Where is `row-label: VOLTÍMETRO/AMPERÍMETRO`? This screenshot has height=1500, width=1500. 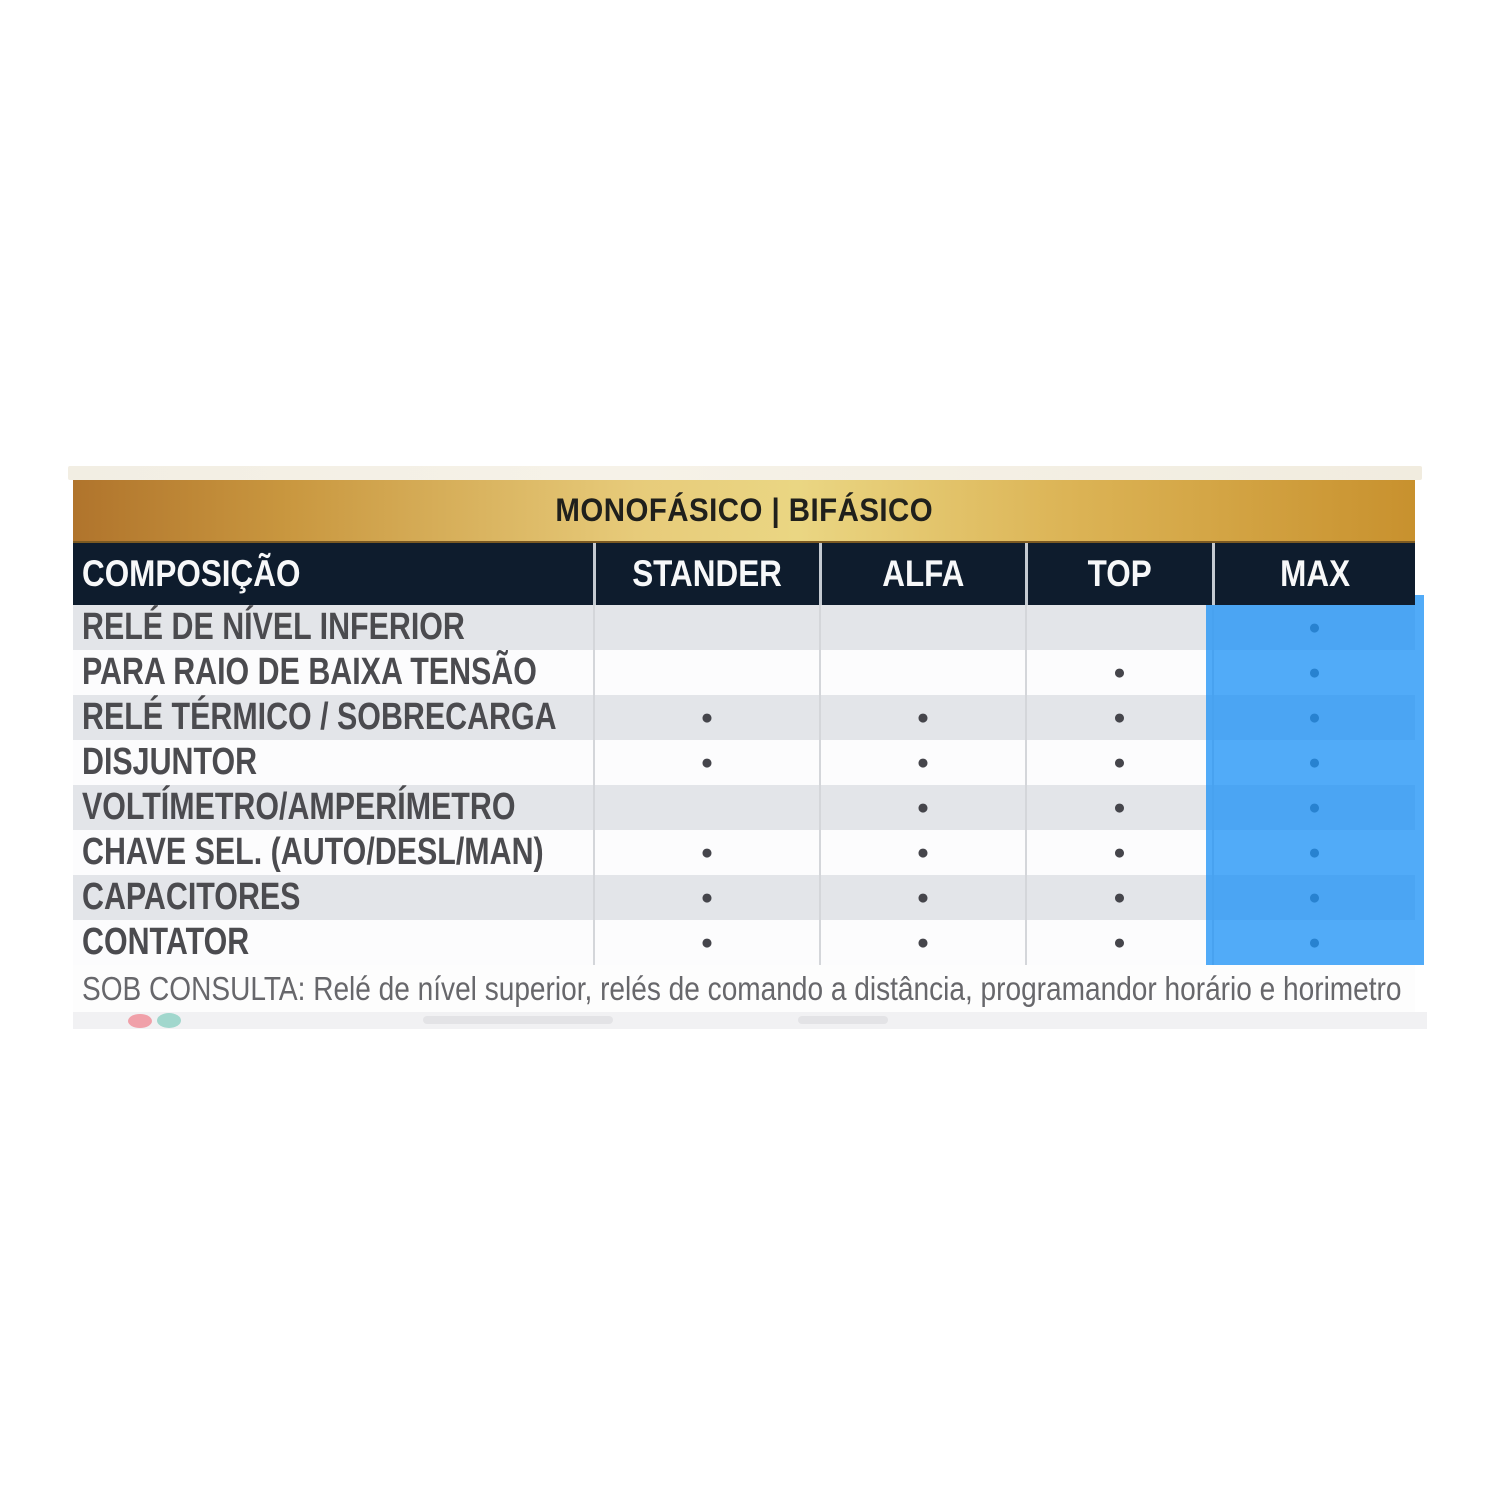 row-label: VOLTÍMETRO/AMPERÍMETRO is located at coordinates (299, 807).